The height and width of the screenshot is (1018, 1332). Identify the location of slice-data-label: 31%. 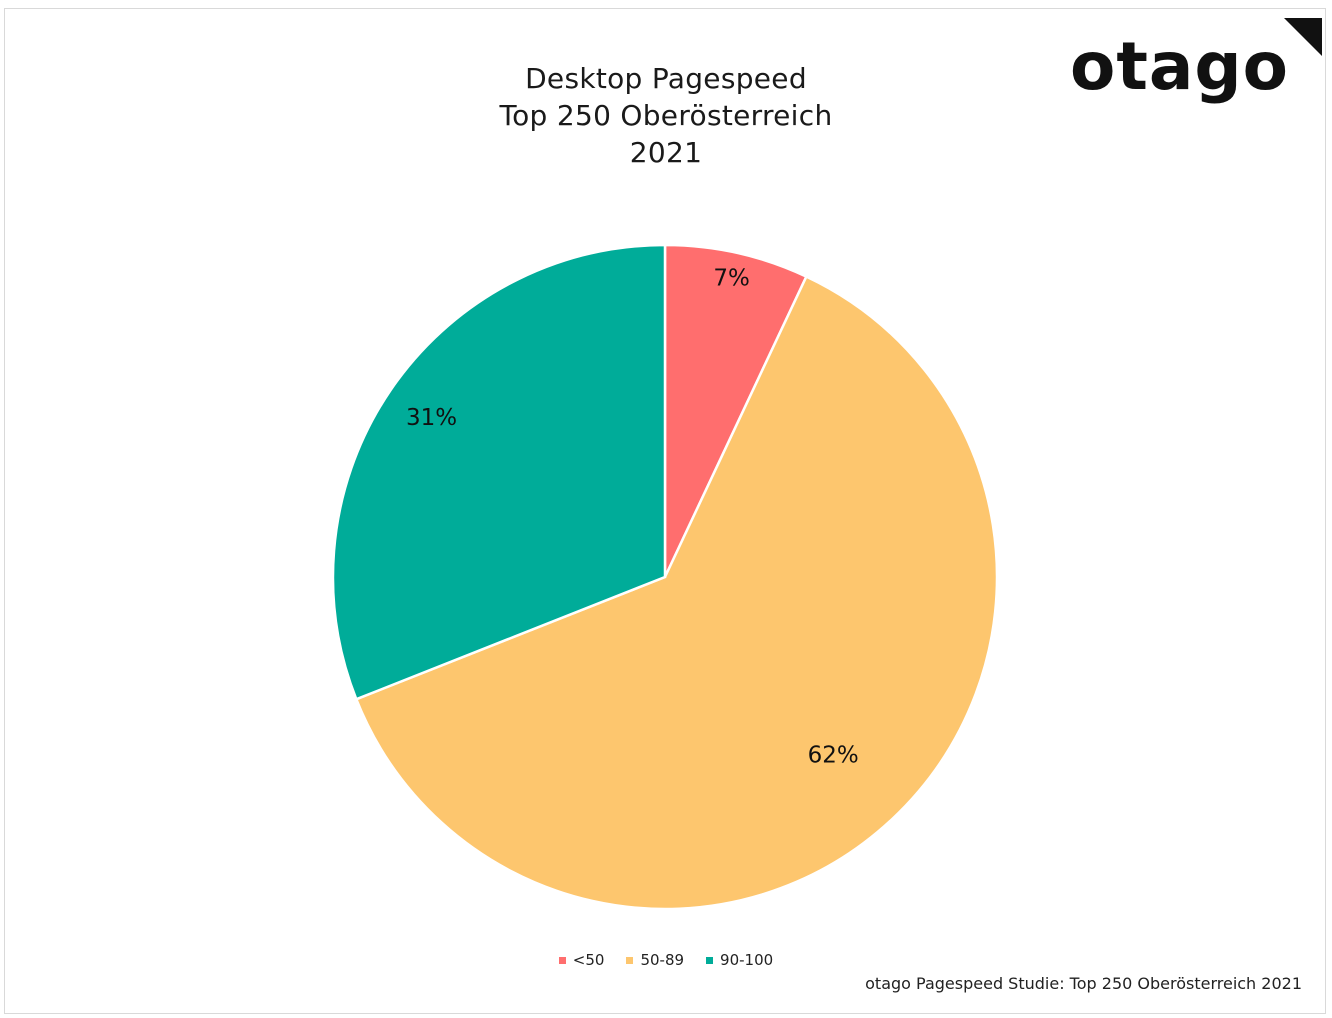
(431, 418).